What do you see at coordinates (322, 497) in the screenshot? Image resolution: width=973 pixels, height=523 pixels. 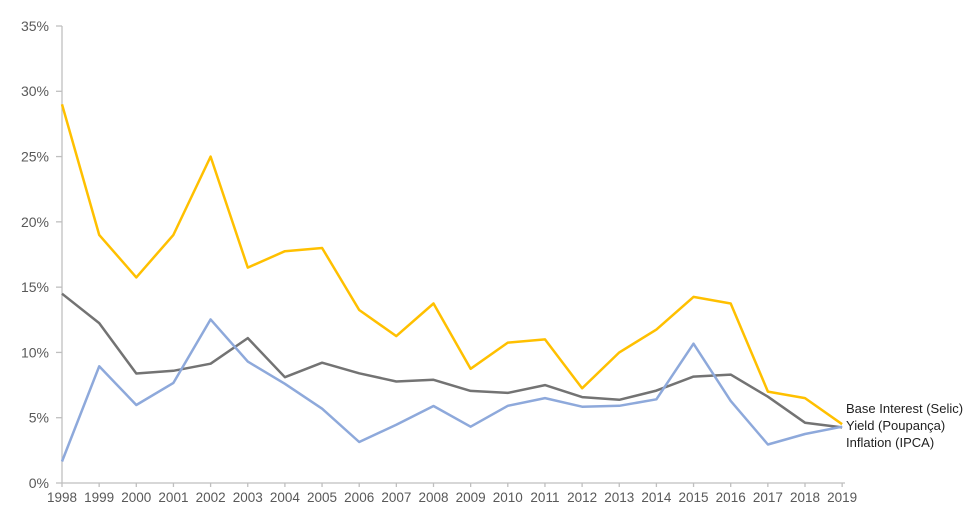 I see `x-axis-tick-label: 2005` at bounding box center [322, 497].